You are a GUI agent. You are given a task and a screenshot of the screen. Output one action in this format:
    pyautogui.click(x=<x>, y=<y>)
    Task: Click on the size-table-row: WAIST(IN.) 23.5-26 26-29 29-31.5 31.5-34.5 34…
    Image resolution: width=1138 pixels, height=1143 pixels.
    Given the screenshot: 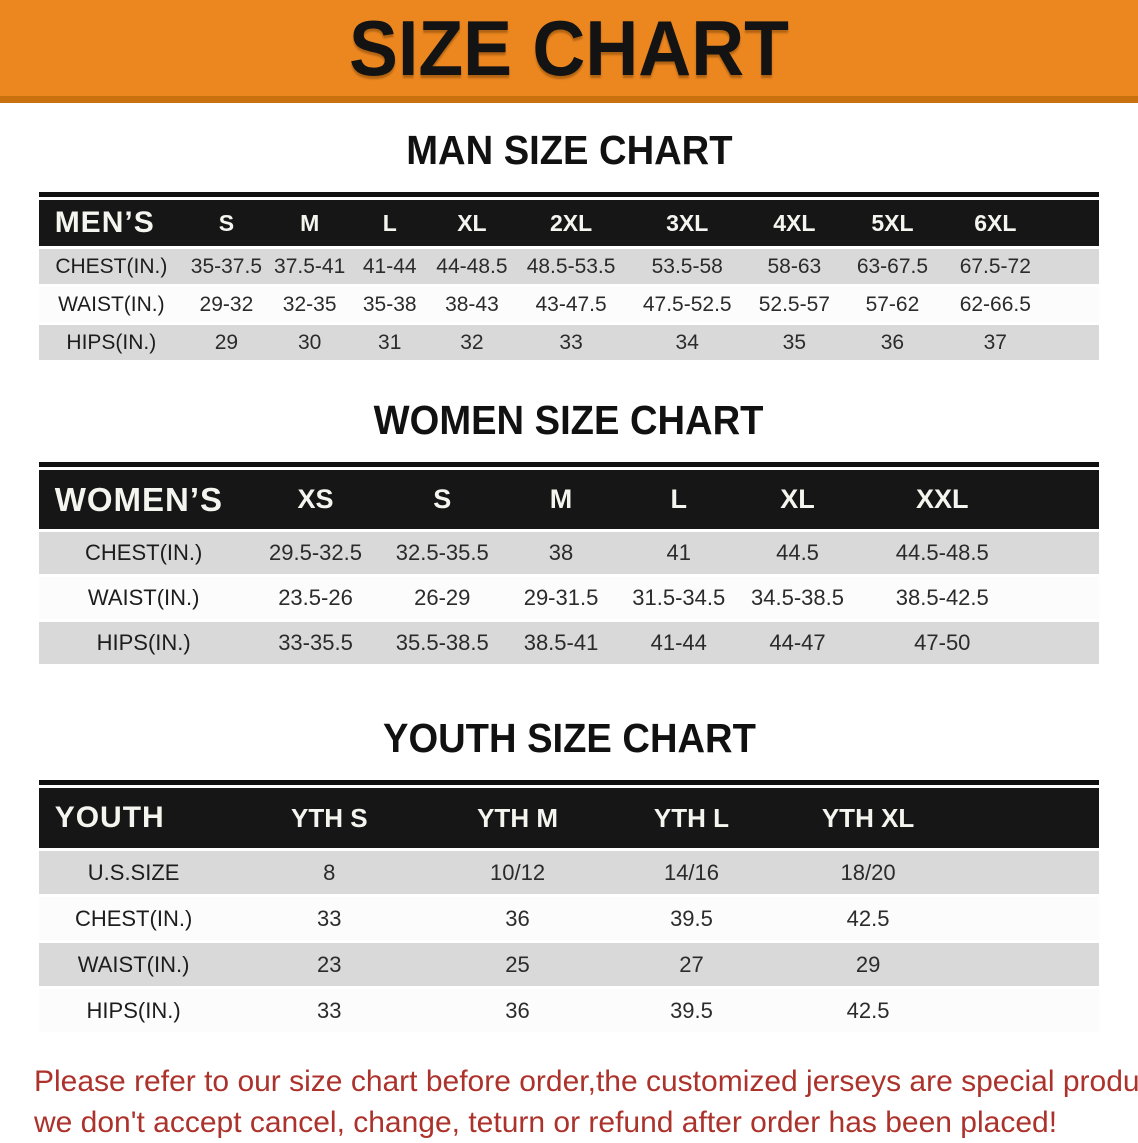 What is the action you would take?
    pyautogui.click(x=569, y=598)
    